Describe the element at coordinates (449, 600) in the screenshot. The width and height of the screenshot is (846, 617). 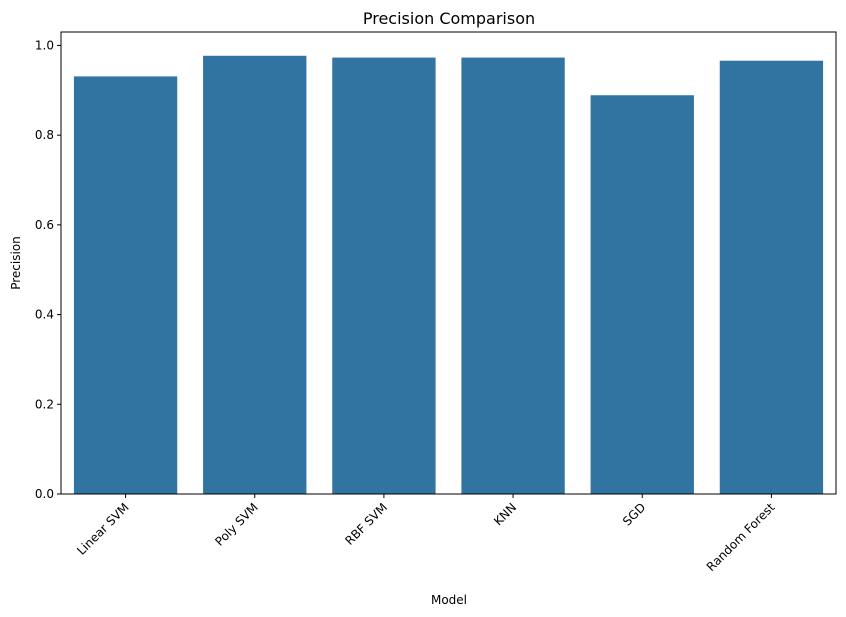
I see `x-axis-label: Model` at that location.